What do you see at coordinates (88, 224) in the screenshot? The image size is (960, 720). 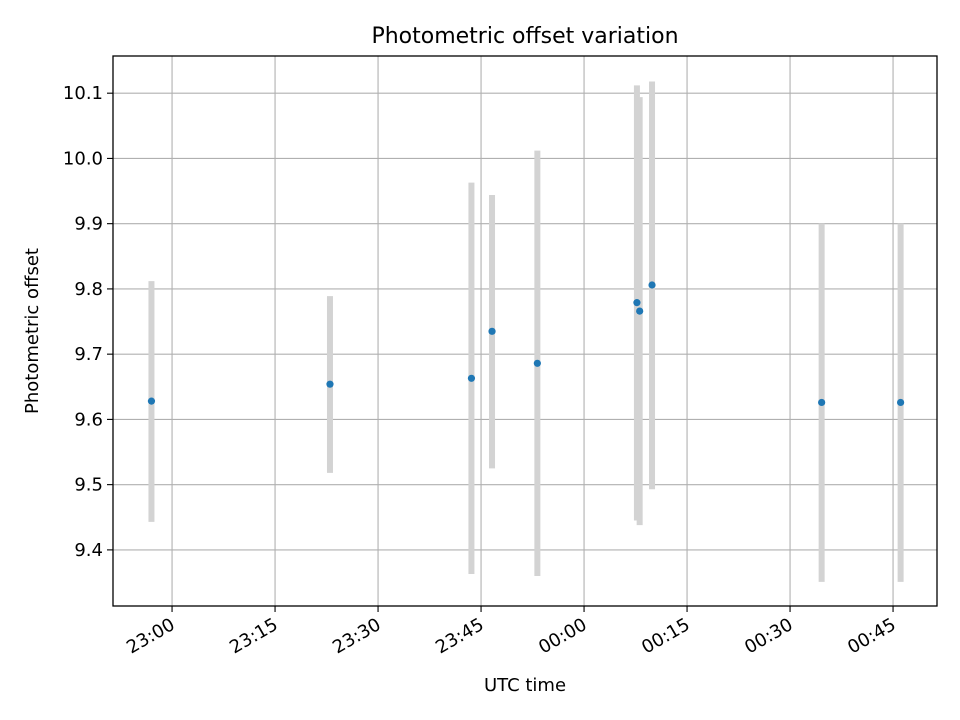 I see `y-tick-label: 9.9` at bounding box center [88, 224].